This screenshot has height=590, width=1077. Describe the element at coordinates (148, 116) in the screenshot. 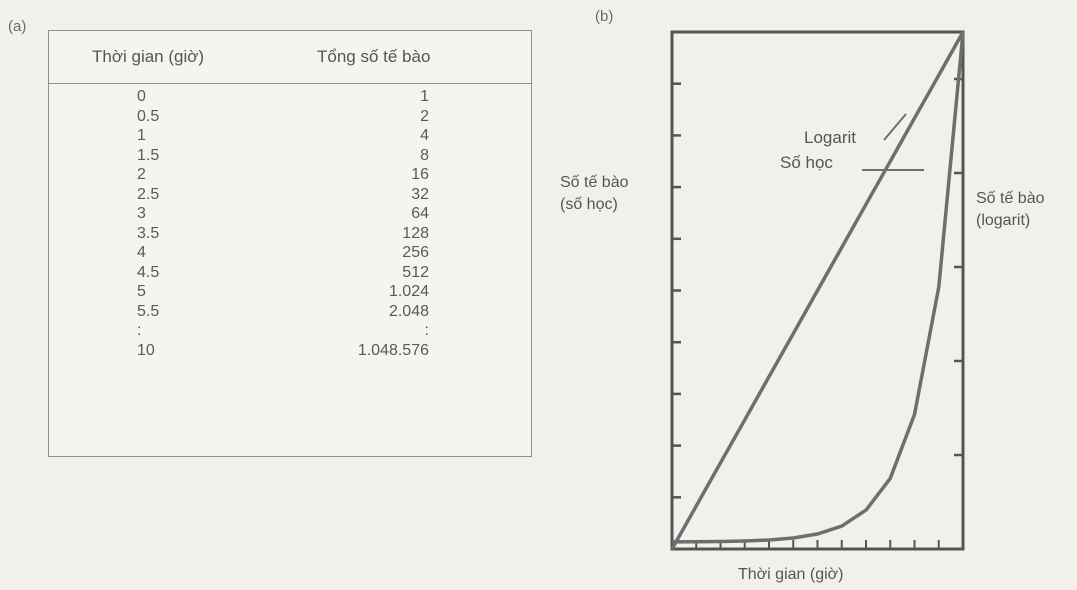

I see `cell-time: 0.5` at that location.